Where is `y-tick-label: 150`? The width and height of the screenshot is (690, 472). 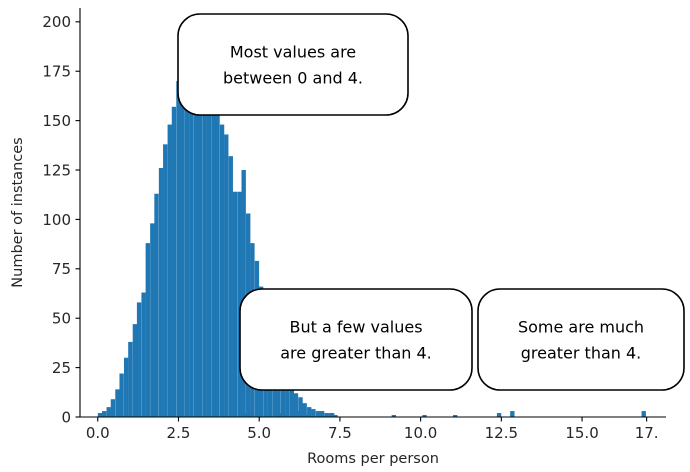
y-tick-label: 150 is located at coordinates (56, 121).